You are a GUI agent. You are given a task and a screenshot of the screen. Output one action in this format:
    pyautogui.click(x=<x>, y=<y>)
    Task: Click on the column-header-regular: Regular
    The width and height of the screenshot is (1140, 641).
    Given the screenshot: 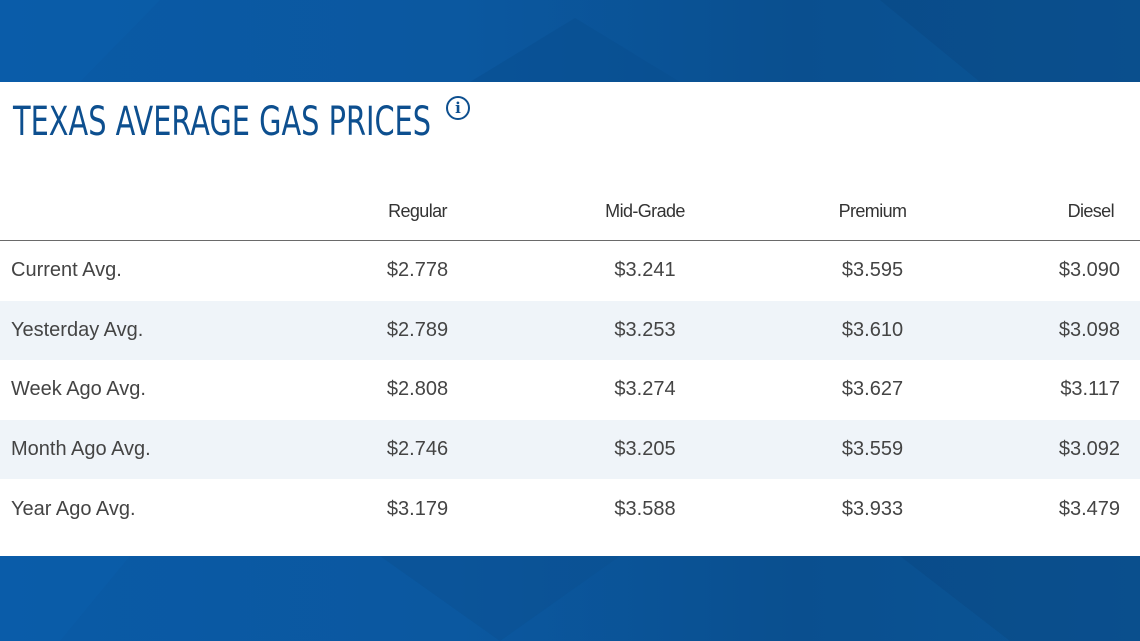 What is the action you would take?
    pyautogui.click(x=417, y=211)
    